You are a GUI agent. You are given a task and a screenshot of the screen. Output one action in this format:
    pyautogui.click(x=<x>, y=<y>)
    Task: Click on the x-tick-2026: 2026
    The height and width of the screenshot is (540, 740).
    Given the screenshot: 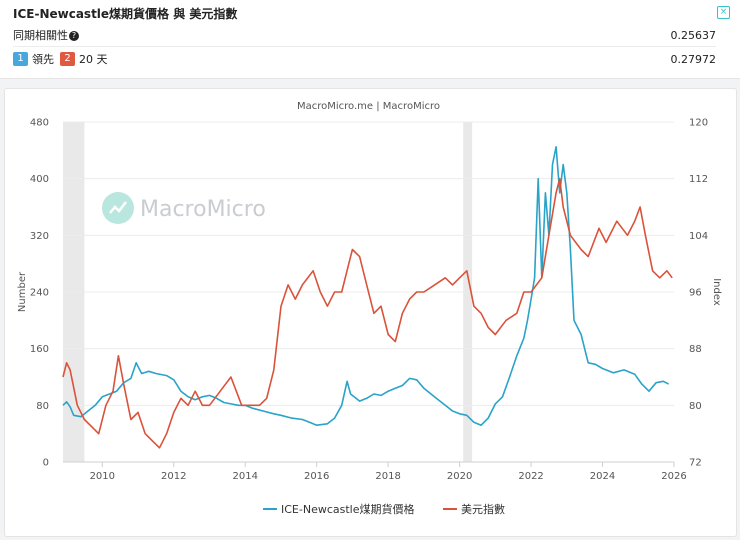 What is the action you would take?
    pyautogui.click(x=673, y=476)
    